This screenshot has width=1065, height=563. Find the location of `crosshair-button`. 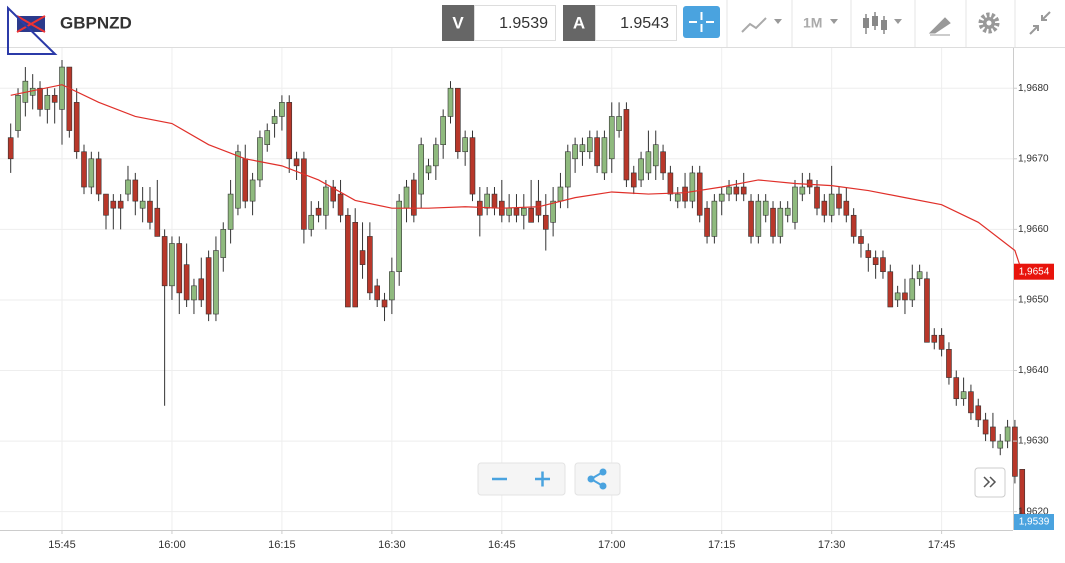

crosshair-button is located at coordinates (701, 22).